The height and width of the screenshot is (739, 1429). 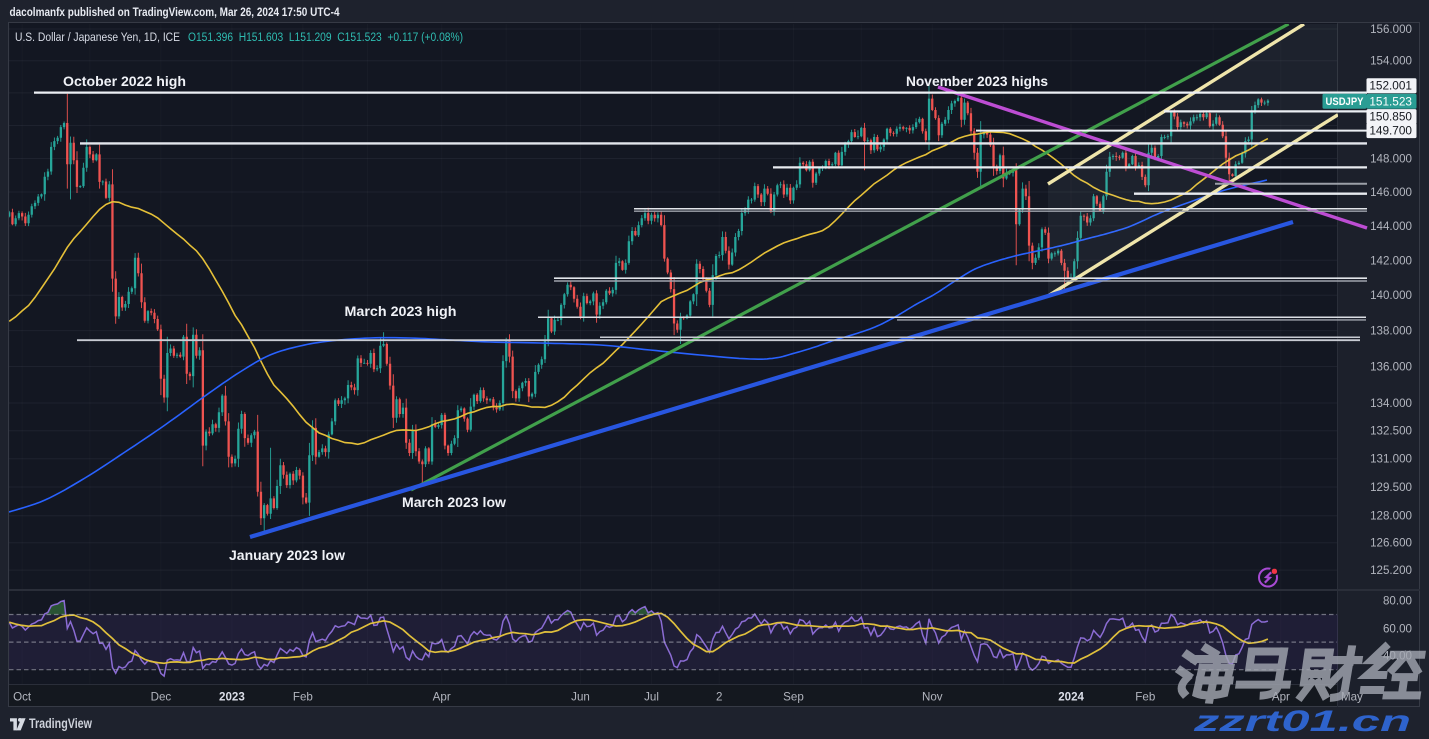 I want to click on svg-text: Apr, so click(x=442, y=697).